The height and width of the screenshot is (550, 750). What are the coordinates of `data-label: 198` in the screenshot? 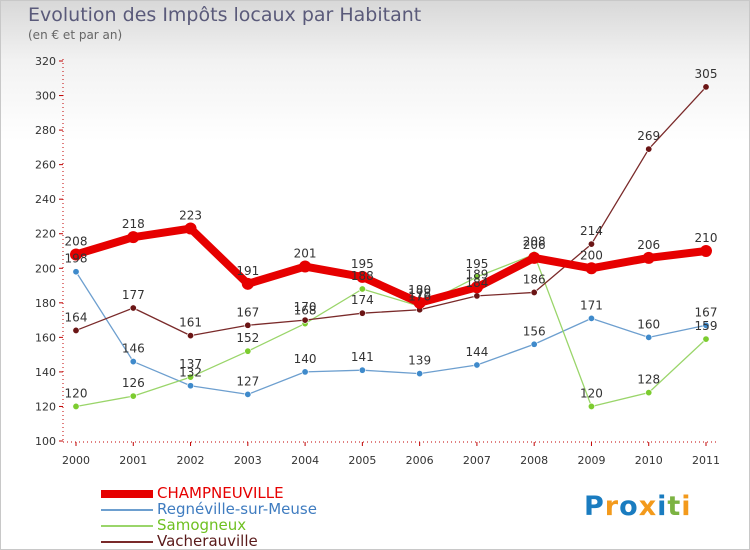 It's located at (76, 259).